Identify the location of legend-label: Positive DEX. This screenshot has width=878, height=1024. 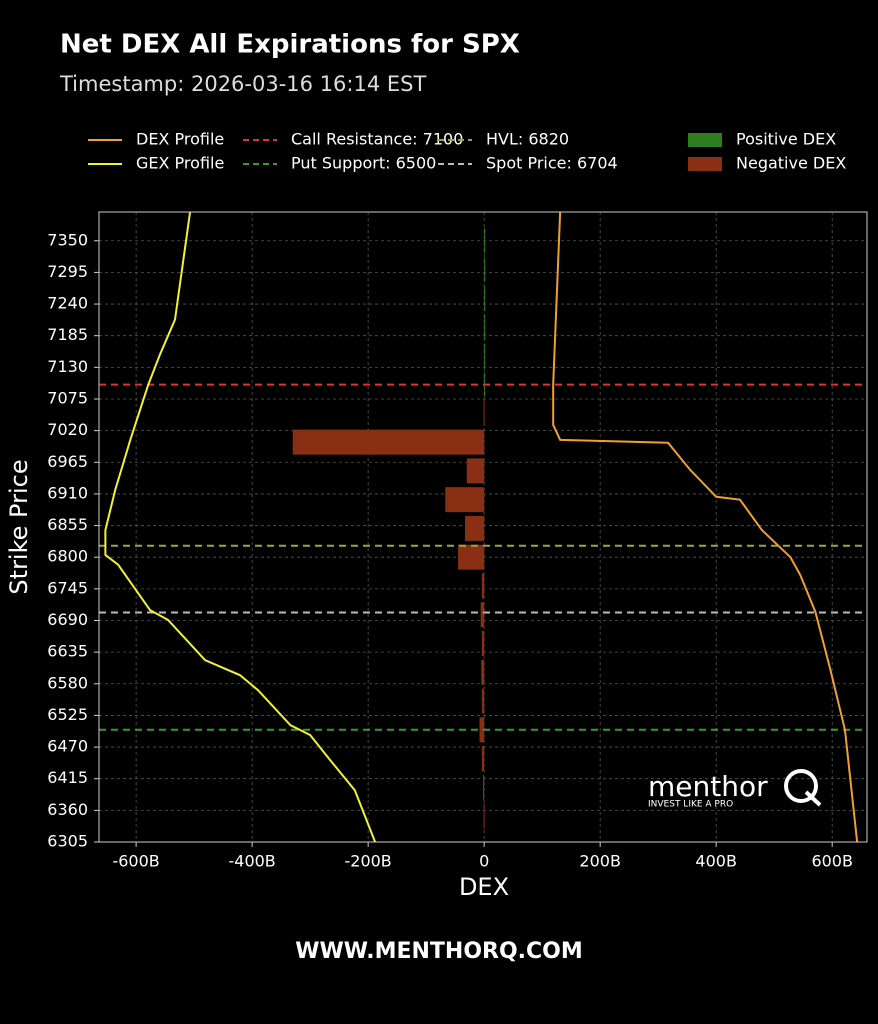
(786, 139).